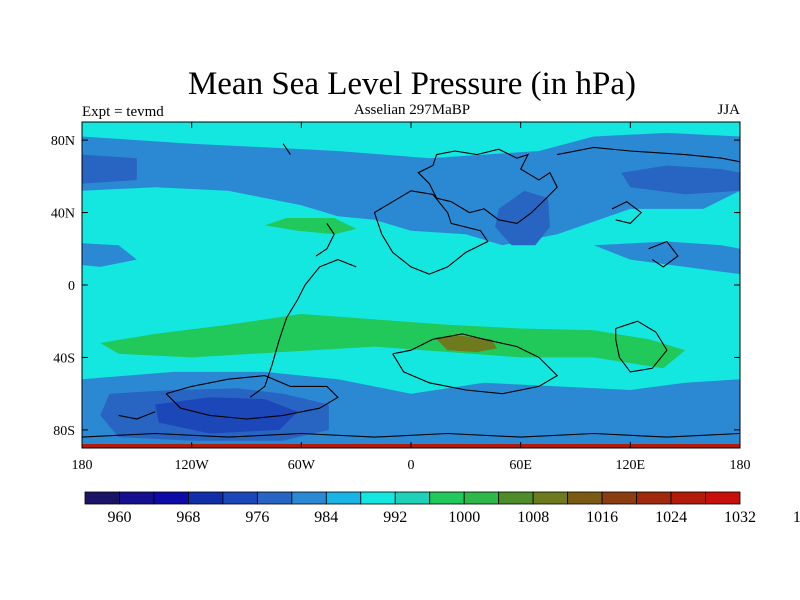  What do you see at coordinates (520, 465) in the screenshot?
I see `x-tick-label: 60E` at bounding box center [520, 465].